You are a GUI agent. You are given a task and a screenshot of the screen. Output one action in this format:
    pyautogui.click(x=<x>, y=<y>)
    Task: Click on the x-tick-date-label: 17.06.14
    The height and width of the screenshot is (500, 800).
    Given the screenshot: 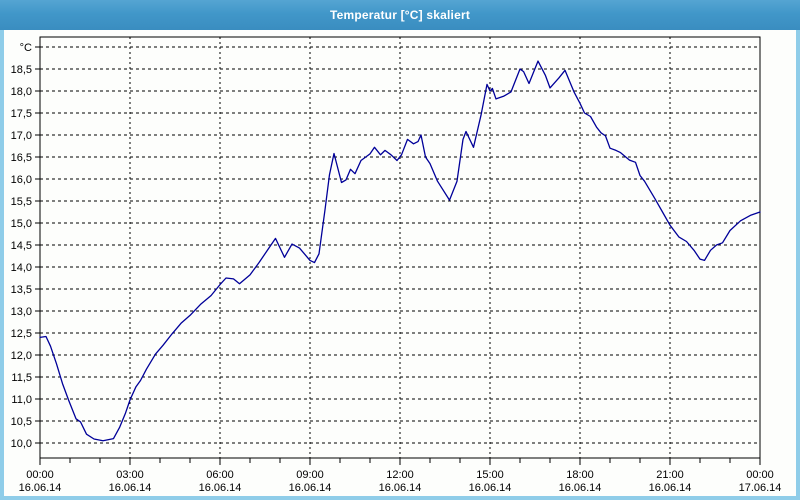 What is the action you would take?
    pyautogui.click(x=760, y=488)
    